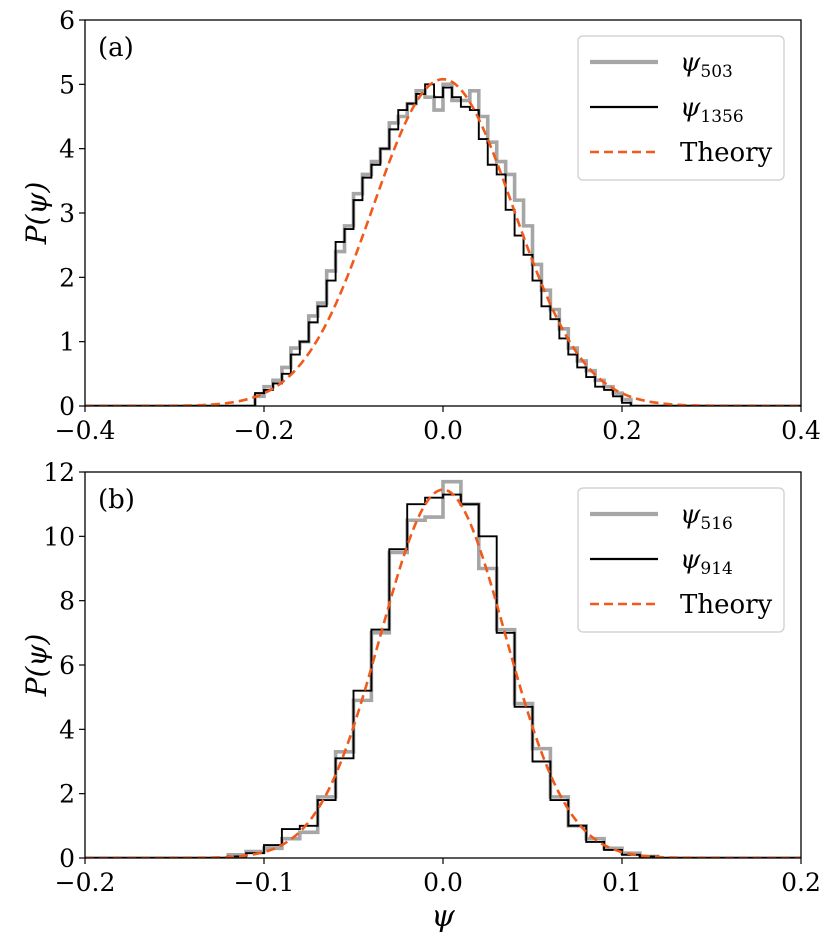  What do you see at coordinates (264, 882) in the screenshot?
I see `x-tick-label: −0.1` at bounding box center [264, 882].